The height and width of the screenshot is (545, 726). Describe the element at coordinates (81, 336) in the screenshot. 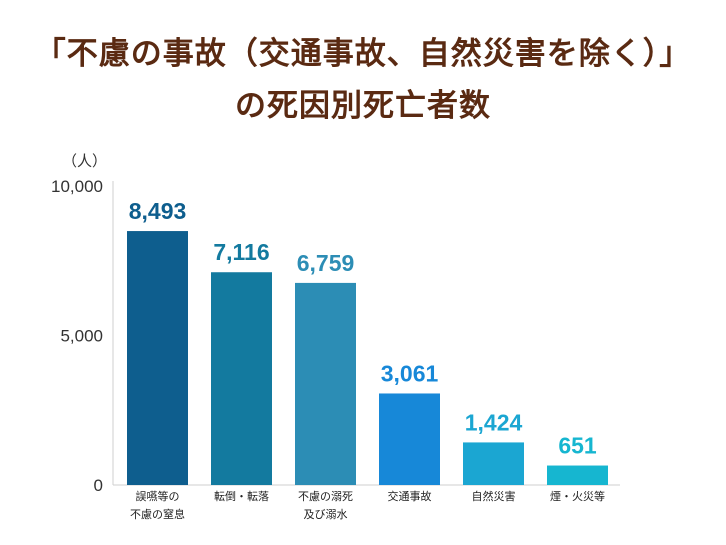

I see `y-tick-label: 5,000` at that location.